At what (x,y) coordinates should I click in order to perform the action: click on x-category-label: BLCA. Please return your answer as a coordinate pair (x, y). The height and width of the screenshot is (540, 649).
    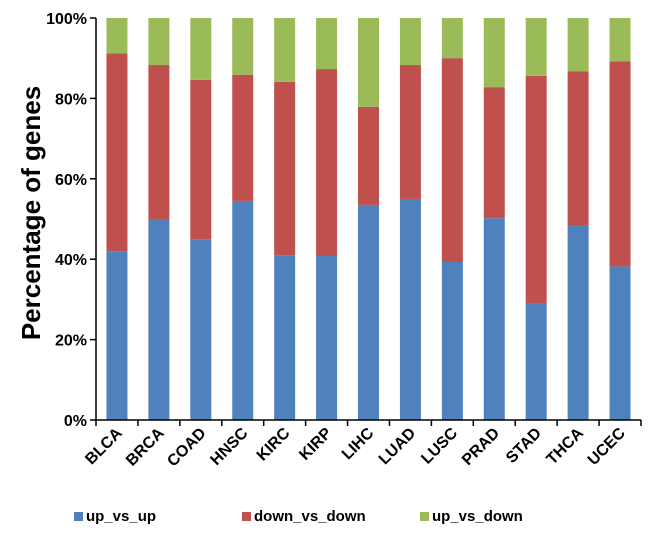
    Looking at the image, I should click on (104, 446).